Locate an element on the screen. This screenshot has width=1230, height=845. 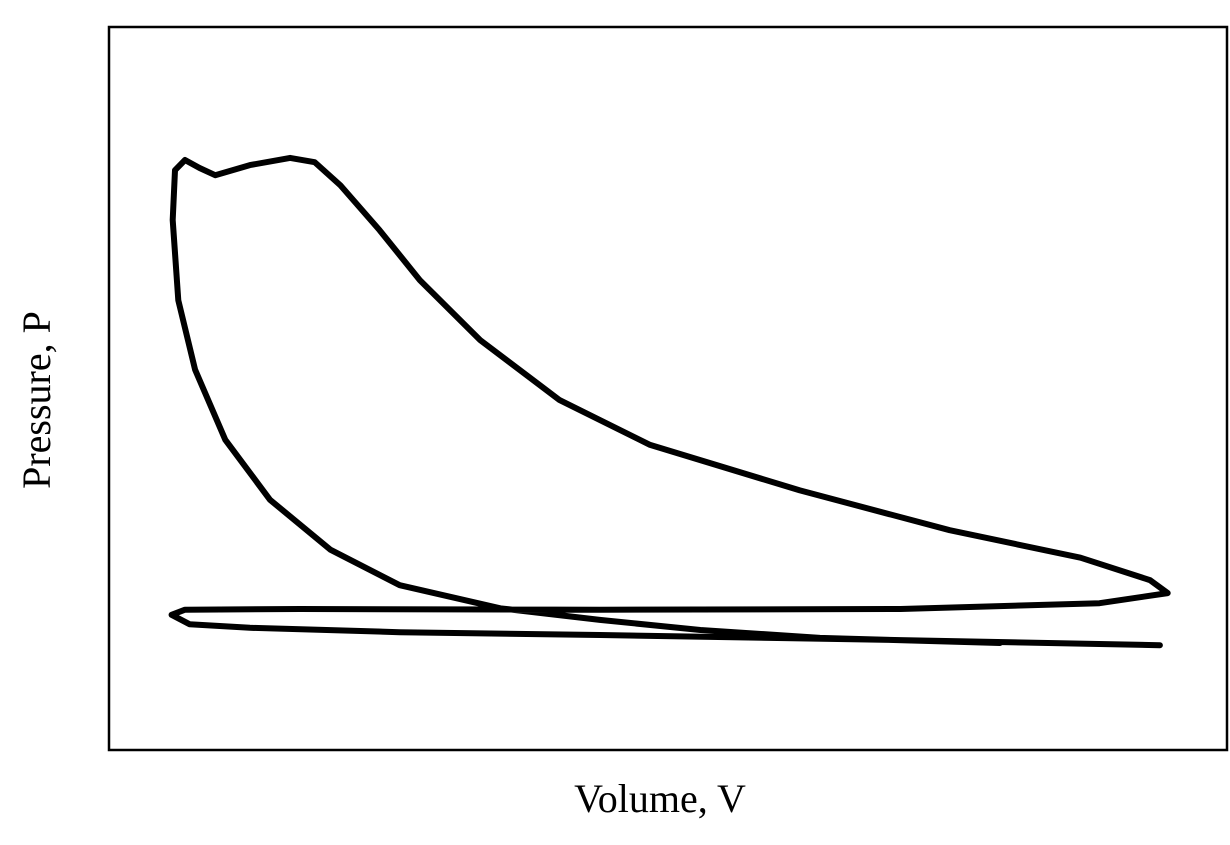
y-axis-label: Pressure, P is located at coordinates (36, 400).